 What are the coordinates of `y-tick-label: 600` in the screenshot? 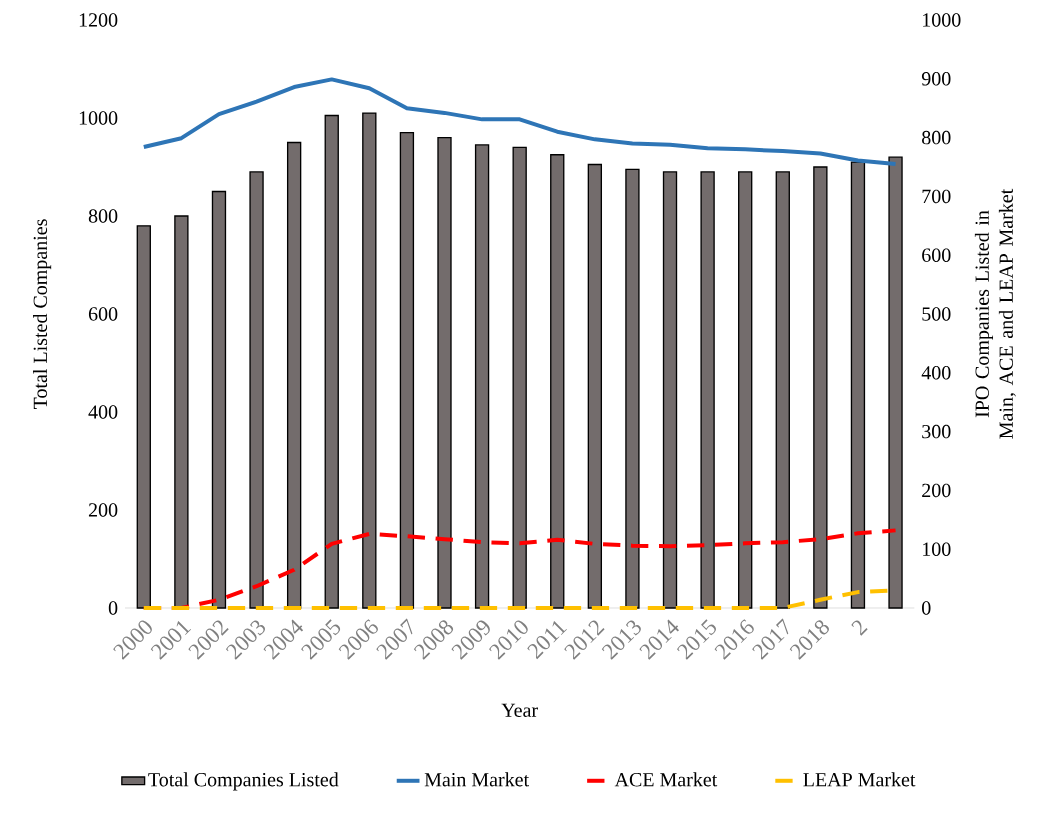 It's located at (103, 314).